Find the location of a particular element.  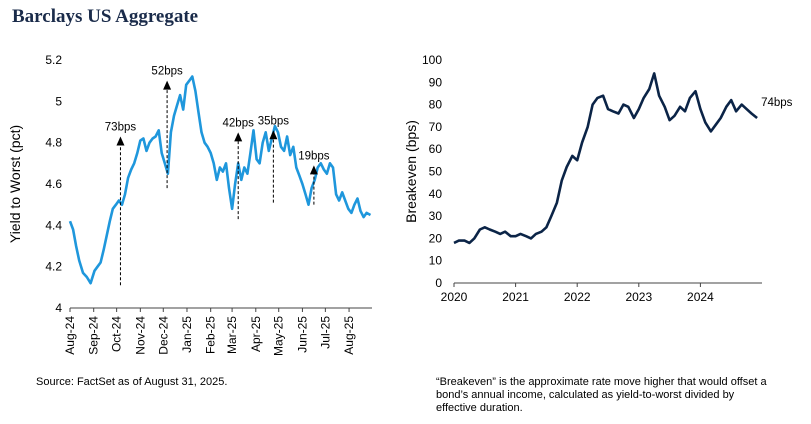

x-tick-label: 2022 is located at coordinates (577, 297).